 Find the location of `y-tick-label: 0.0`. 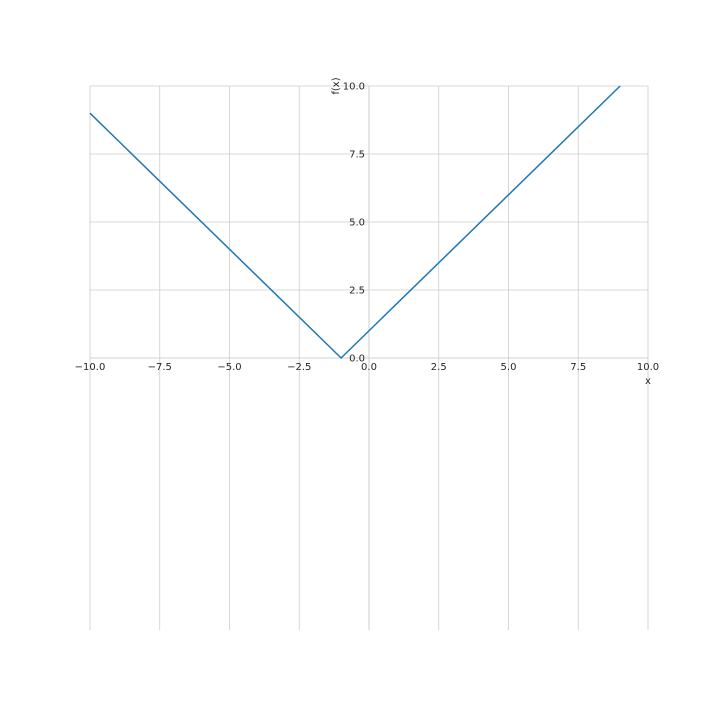

y-tick-label: 0.0 is located at coordinates (357, 359).